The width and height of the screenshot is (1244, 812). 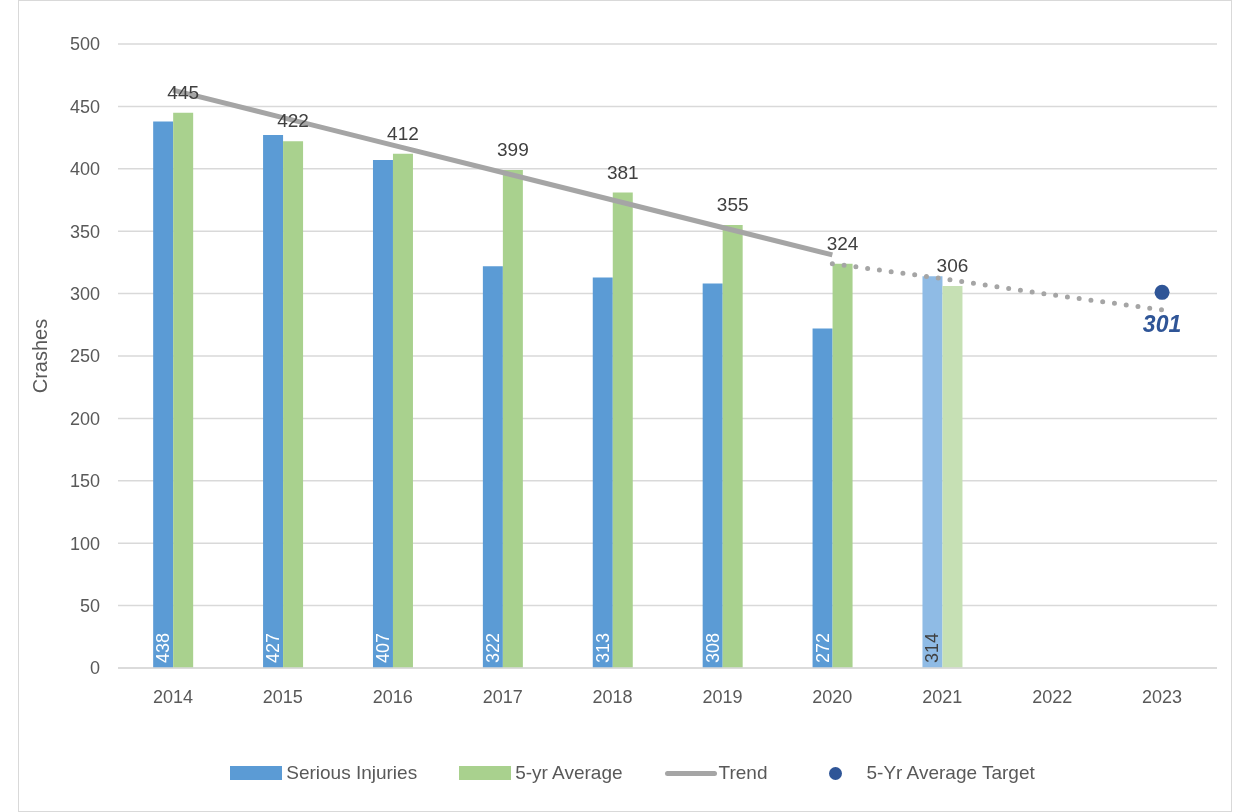 I want to click on data-label: 324, so click(x=842, y=243).